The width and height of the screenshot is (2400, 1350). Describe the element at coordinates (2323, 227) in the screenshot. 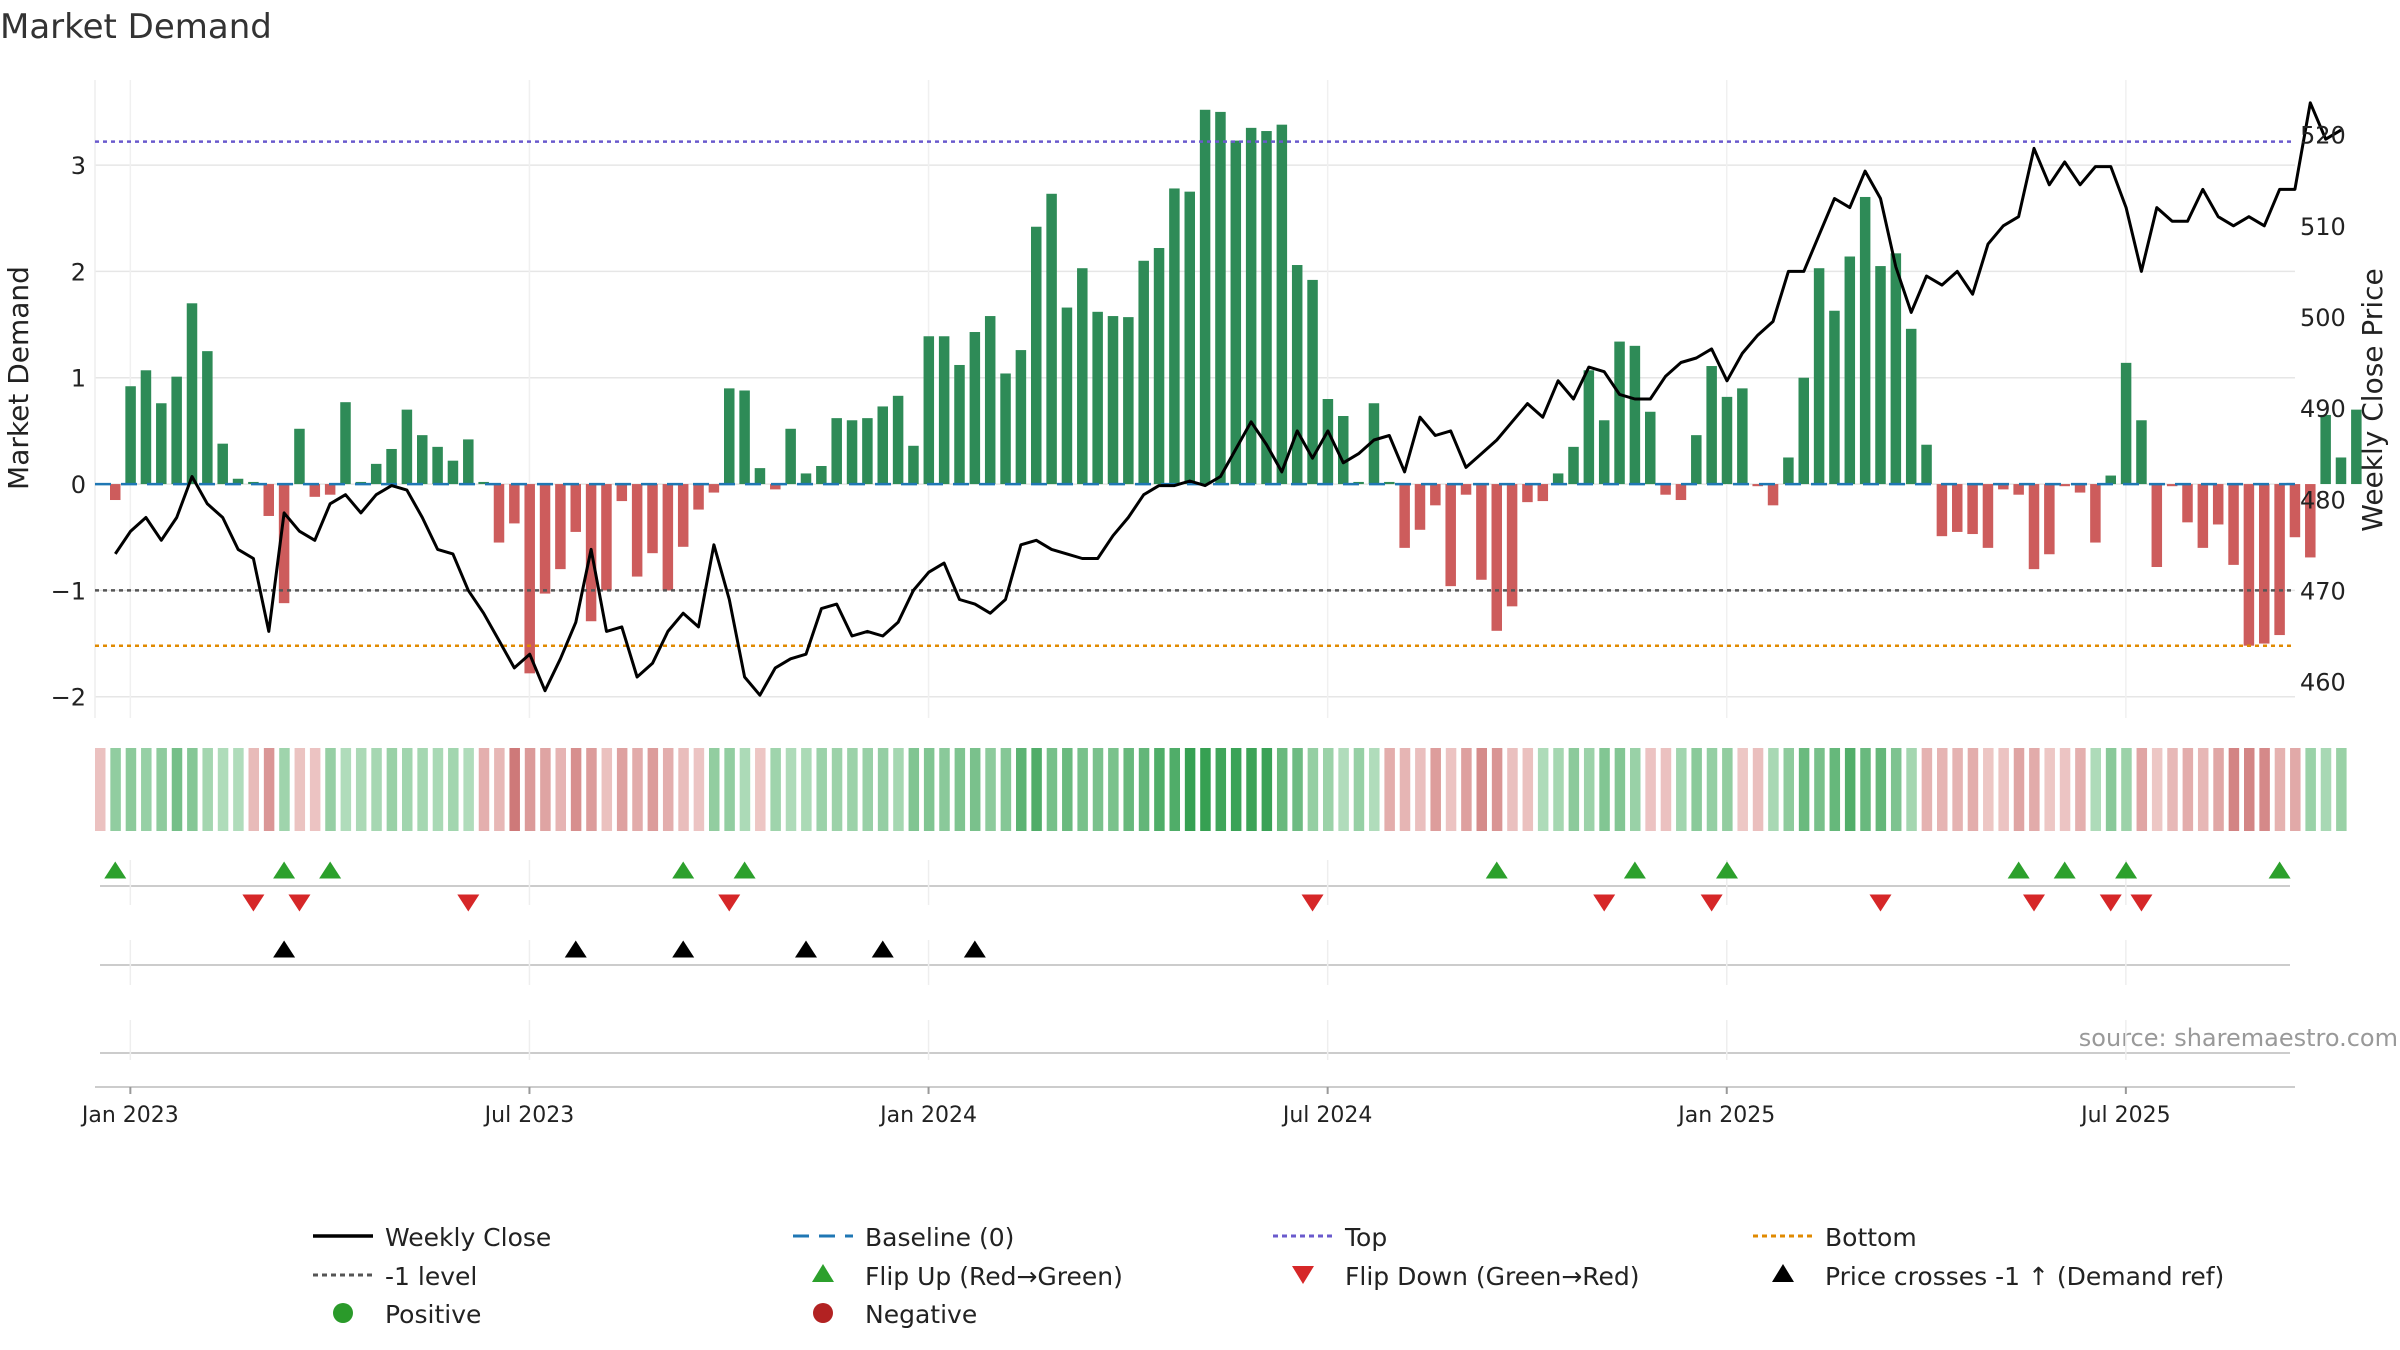

I see `right-y-tick-label: 510` at that location.